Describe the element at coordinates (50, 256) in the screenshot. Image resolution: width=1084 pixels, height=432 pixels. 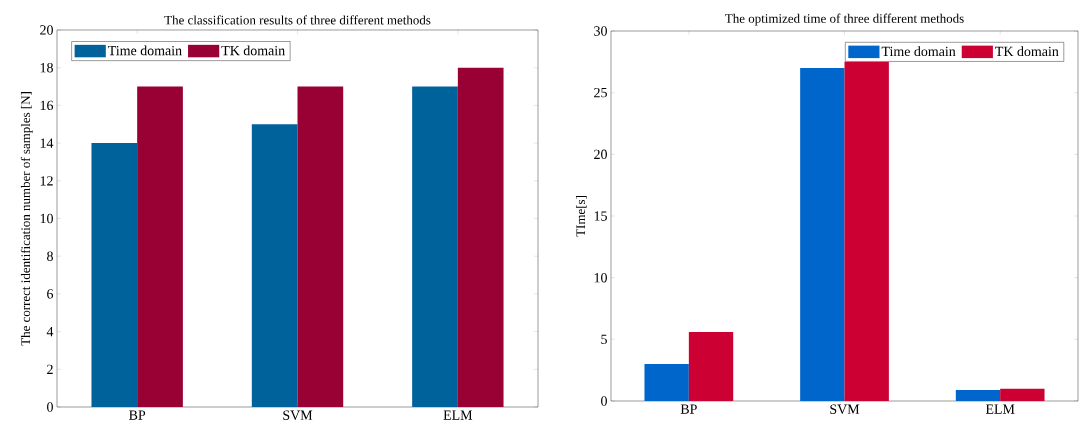
I see `y-tick-label: 8` at that location.